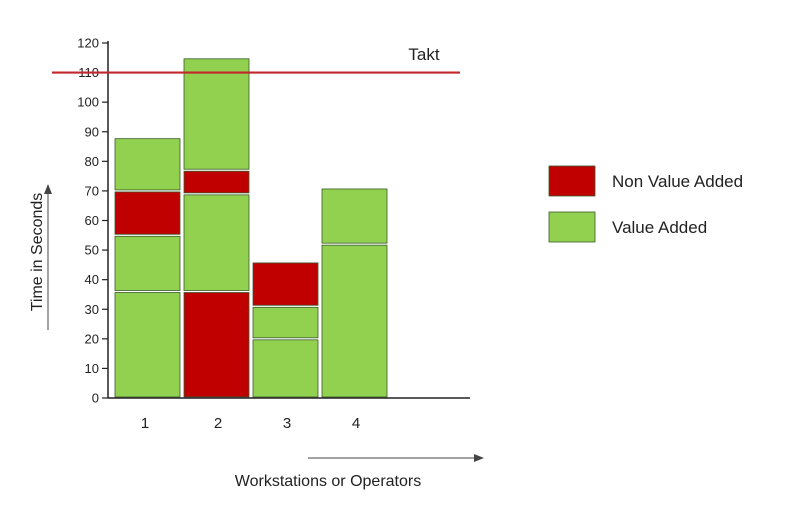 This screenshot has height=527, width=800. I want to click on legend-label-1: Non Value Added, so click(677, 181).